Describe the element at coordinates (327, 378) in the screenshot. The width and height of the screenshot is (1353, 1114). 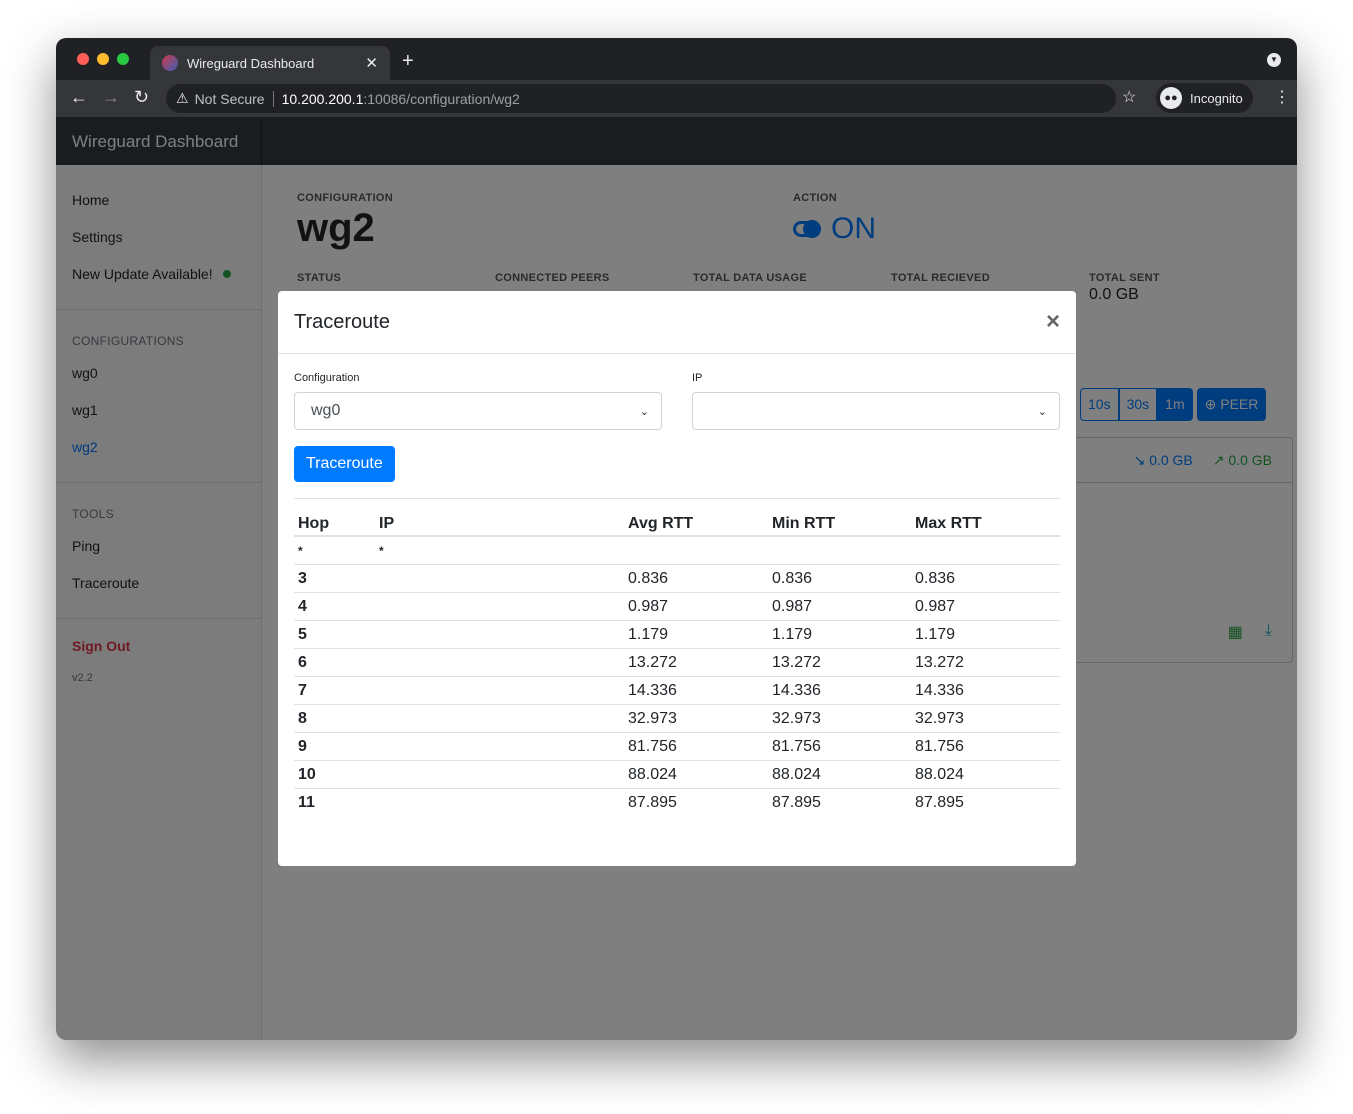
I see `configuration-field-label: Configuration` at that location.